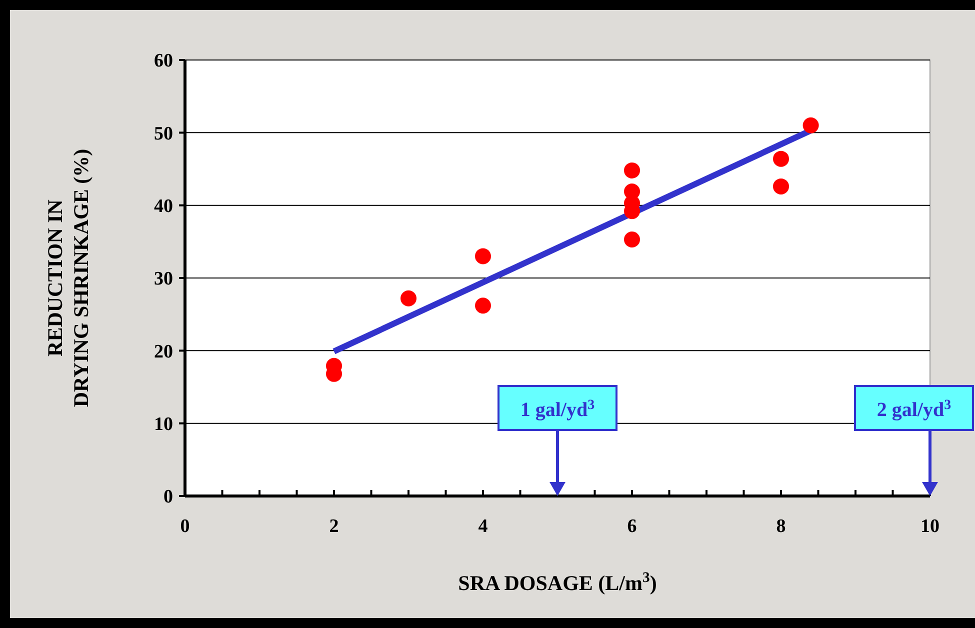 Image resolution: width=975 pixels, height=628 pixels. What do you see at coordinates (632, 526) in the screenshot?
I see `x-tick-label: 6` at bounding box center [632, 526].